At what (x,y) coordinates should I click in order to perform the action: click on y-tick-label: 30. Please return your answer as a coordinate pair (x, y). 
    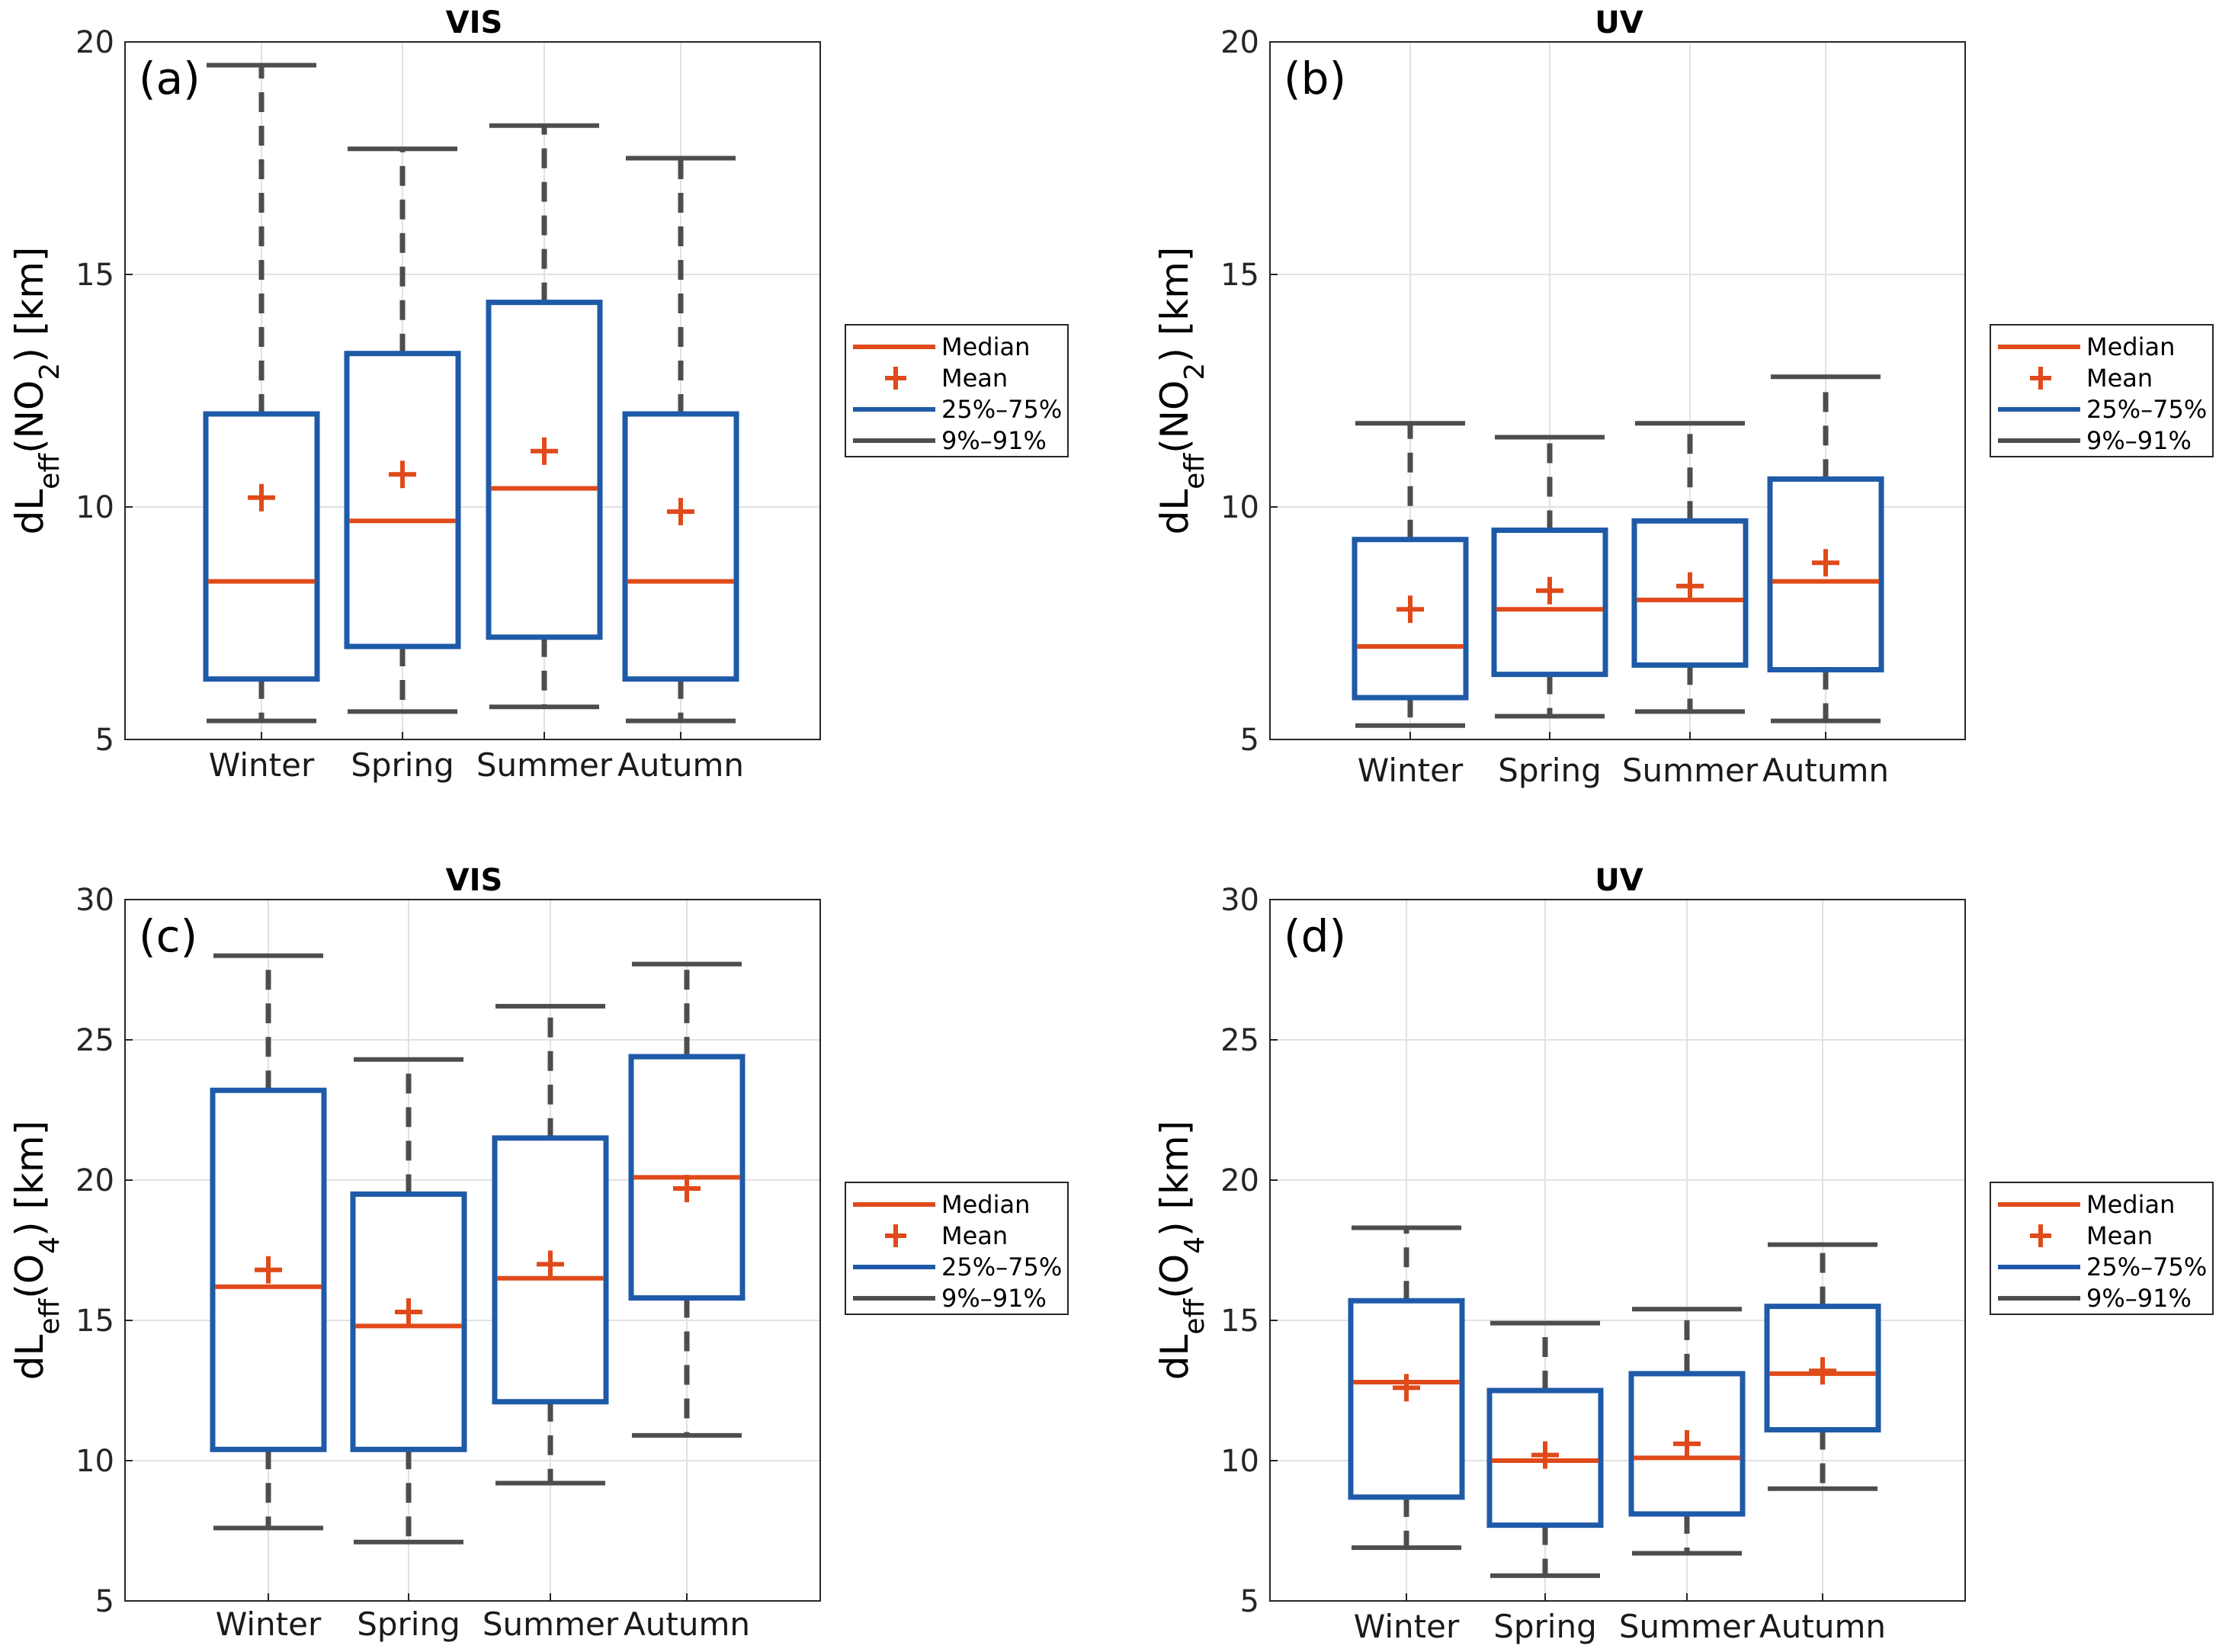
    Looking at the image, I should click on (95, 900).